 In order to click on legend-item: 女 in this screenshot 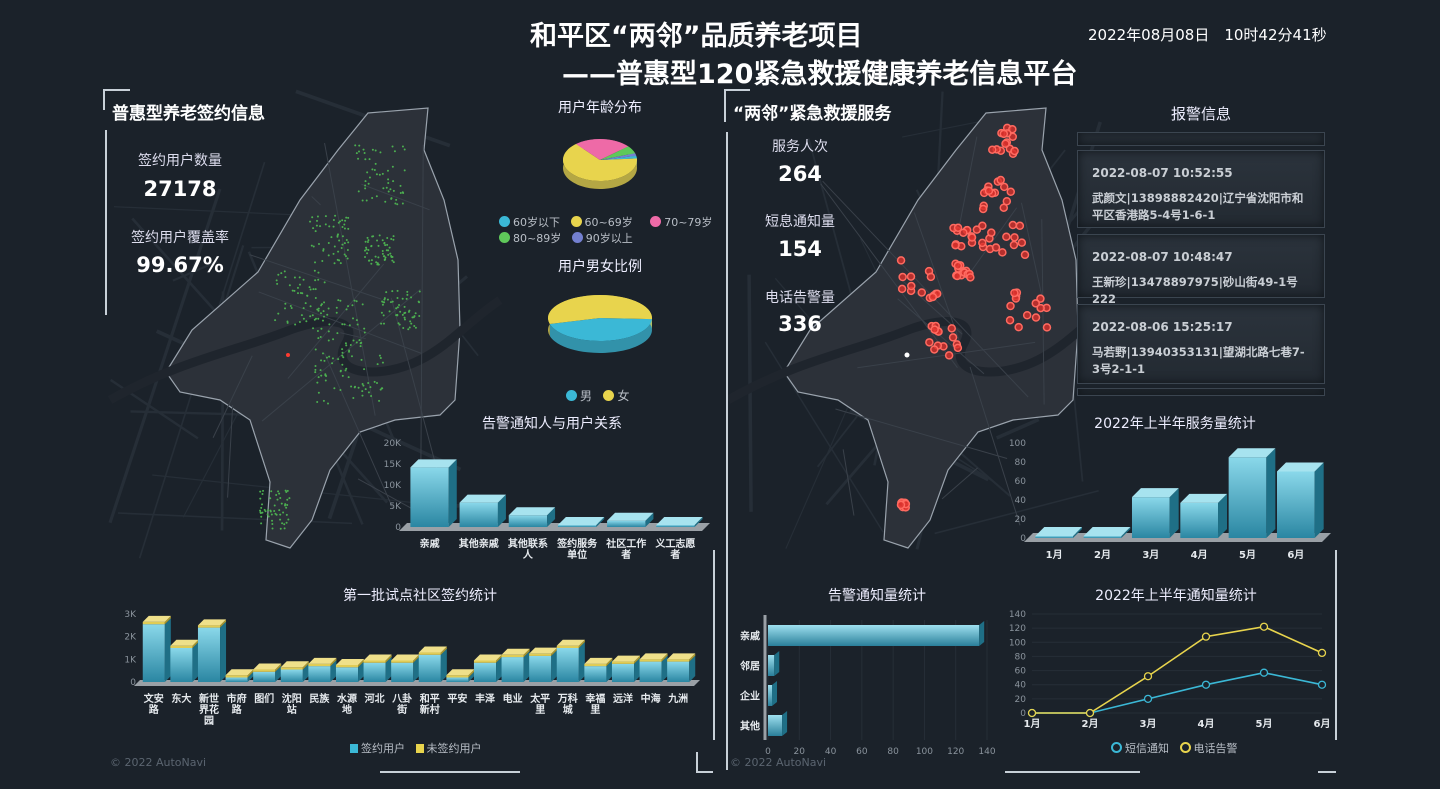, I will do `click(616, 396)`.